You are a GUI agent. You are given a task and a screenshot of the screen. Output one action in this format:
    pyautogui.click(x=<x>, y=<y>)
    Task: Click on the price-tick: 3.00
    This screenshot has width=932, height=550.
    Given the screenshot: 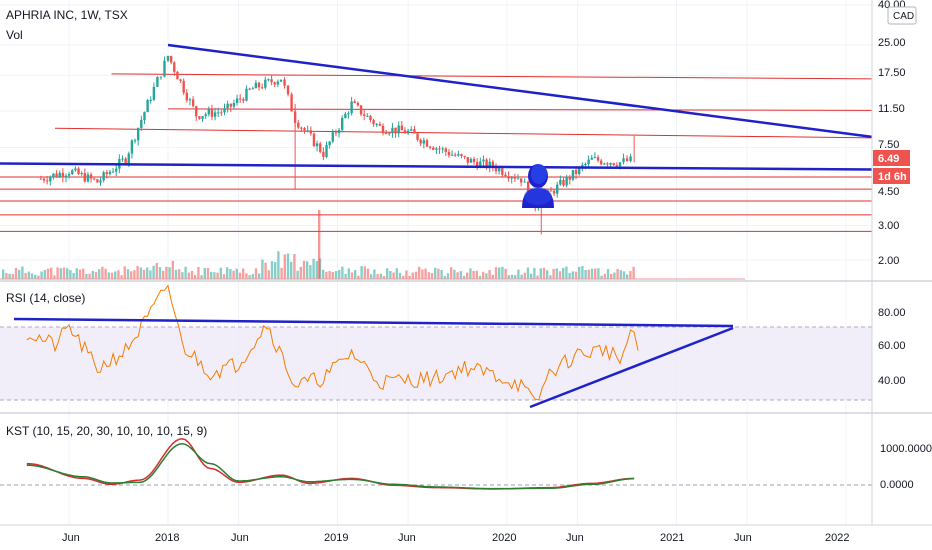 What is the action you would take?
    pyautogui.click(x=888, y=226)
    